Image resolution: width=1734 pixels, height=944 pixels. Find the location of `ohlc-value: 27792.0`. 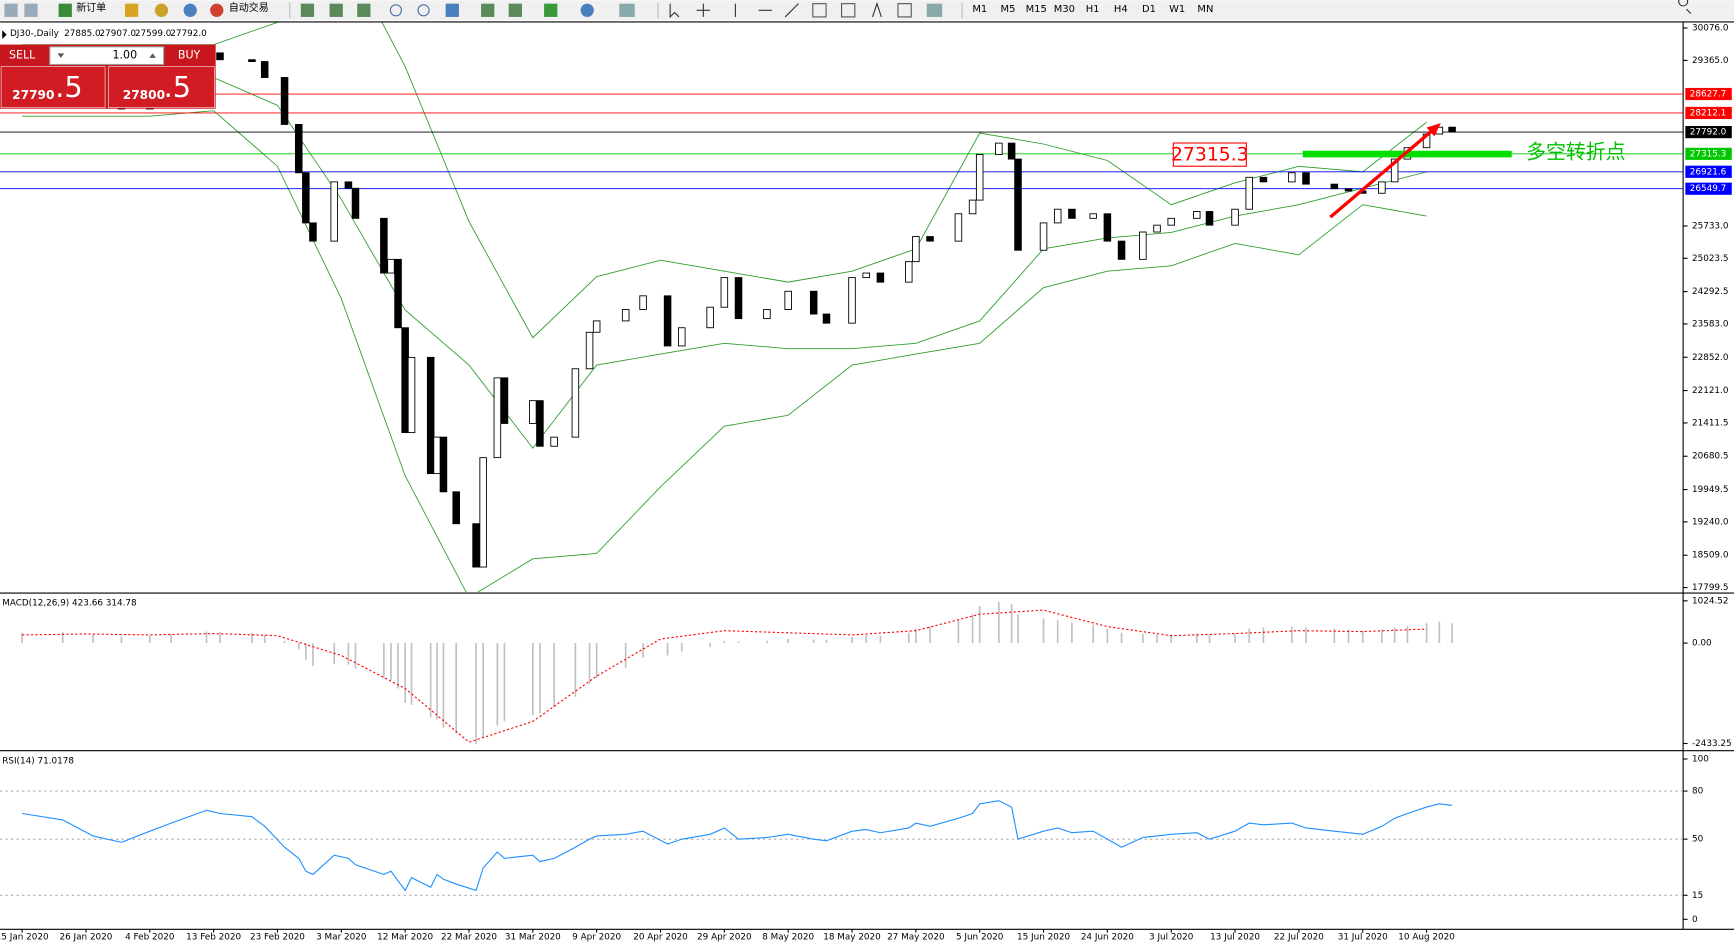

ohlc-value: 27792.0 is located at coordinates (188, 34).